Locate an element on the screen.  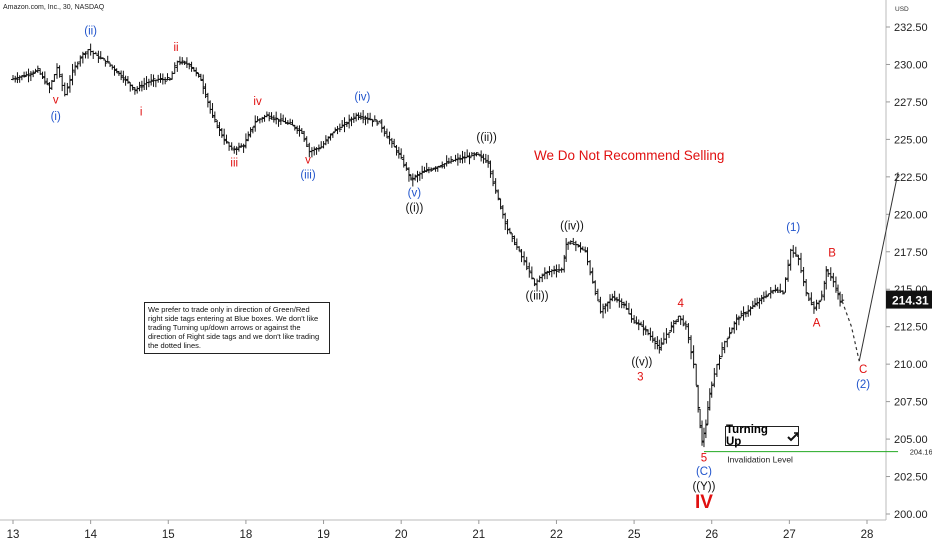
x-tick-label: 18 is located at coordinates (246, 535).